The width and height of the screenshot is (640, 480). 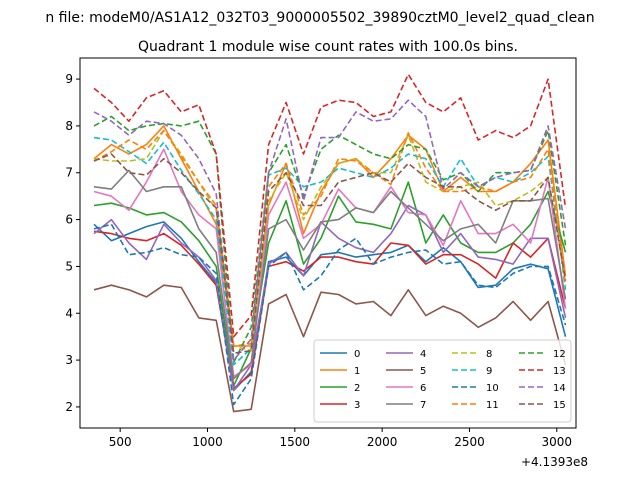 I want to click on y-tick-label: 9, so click(x=69, y=79).